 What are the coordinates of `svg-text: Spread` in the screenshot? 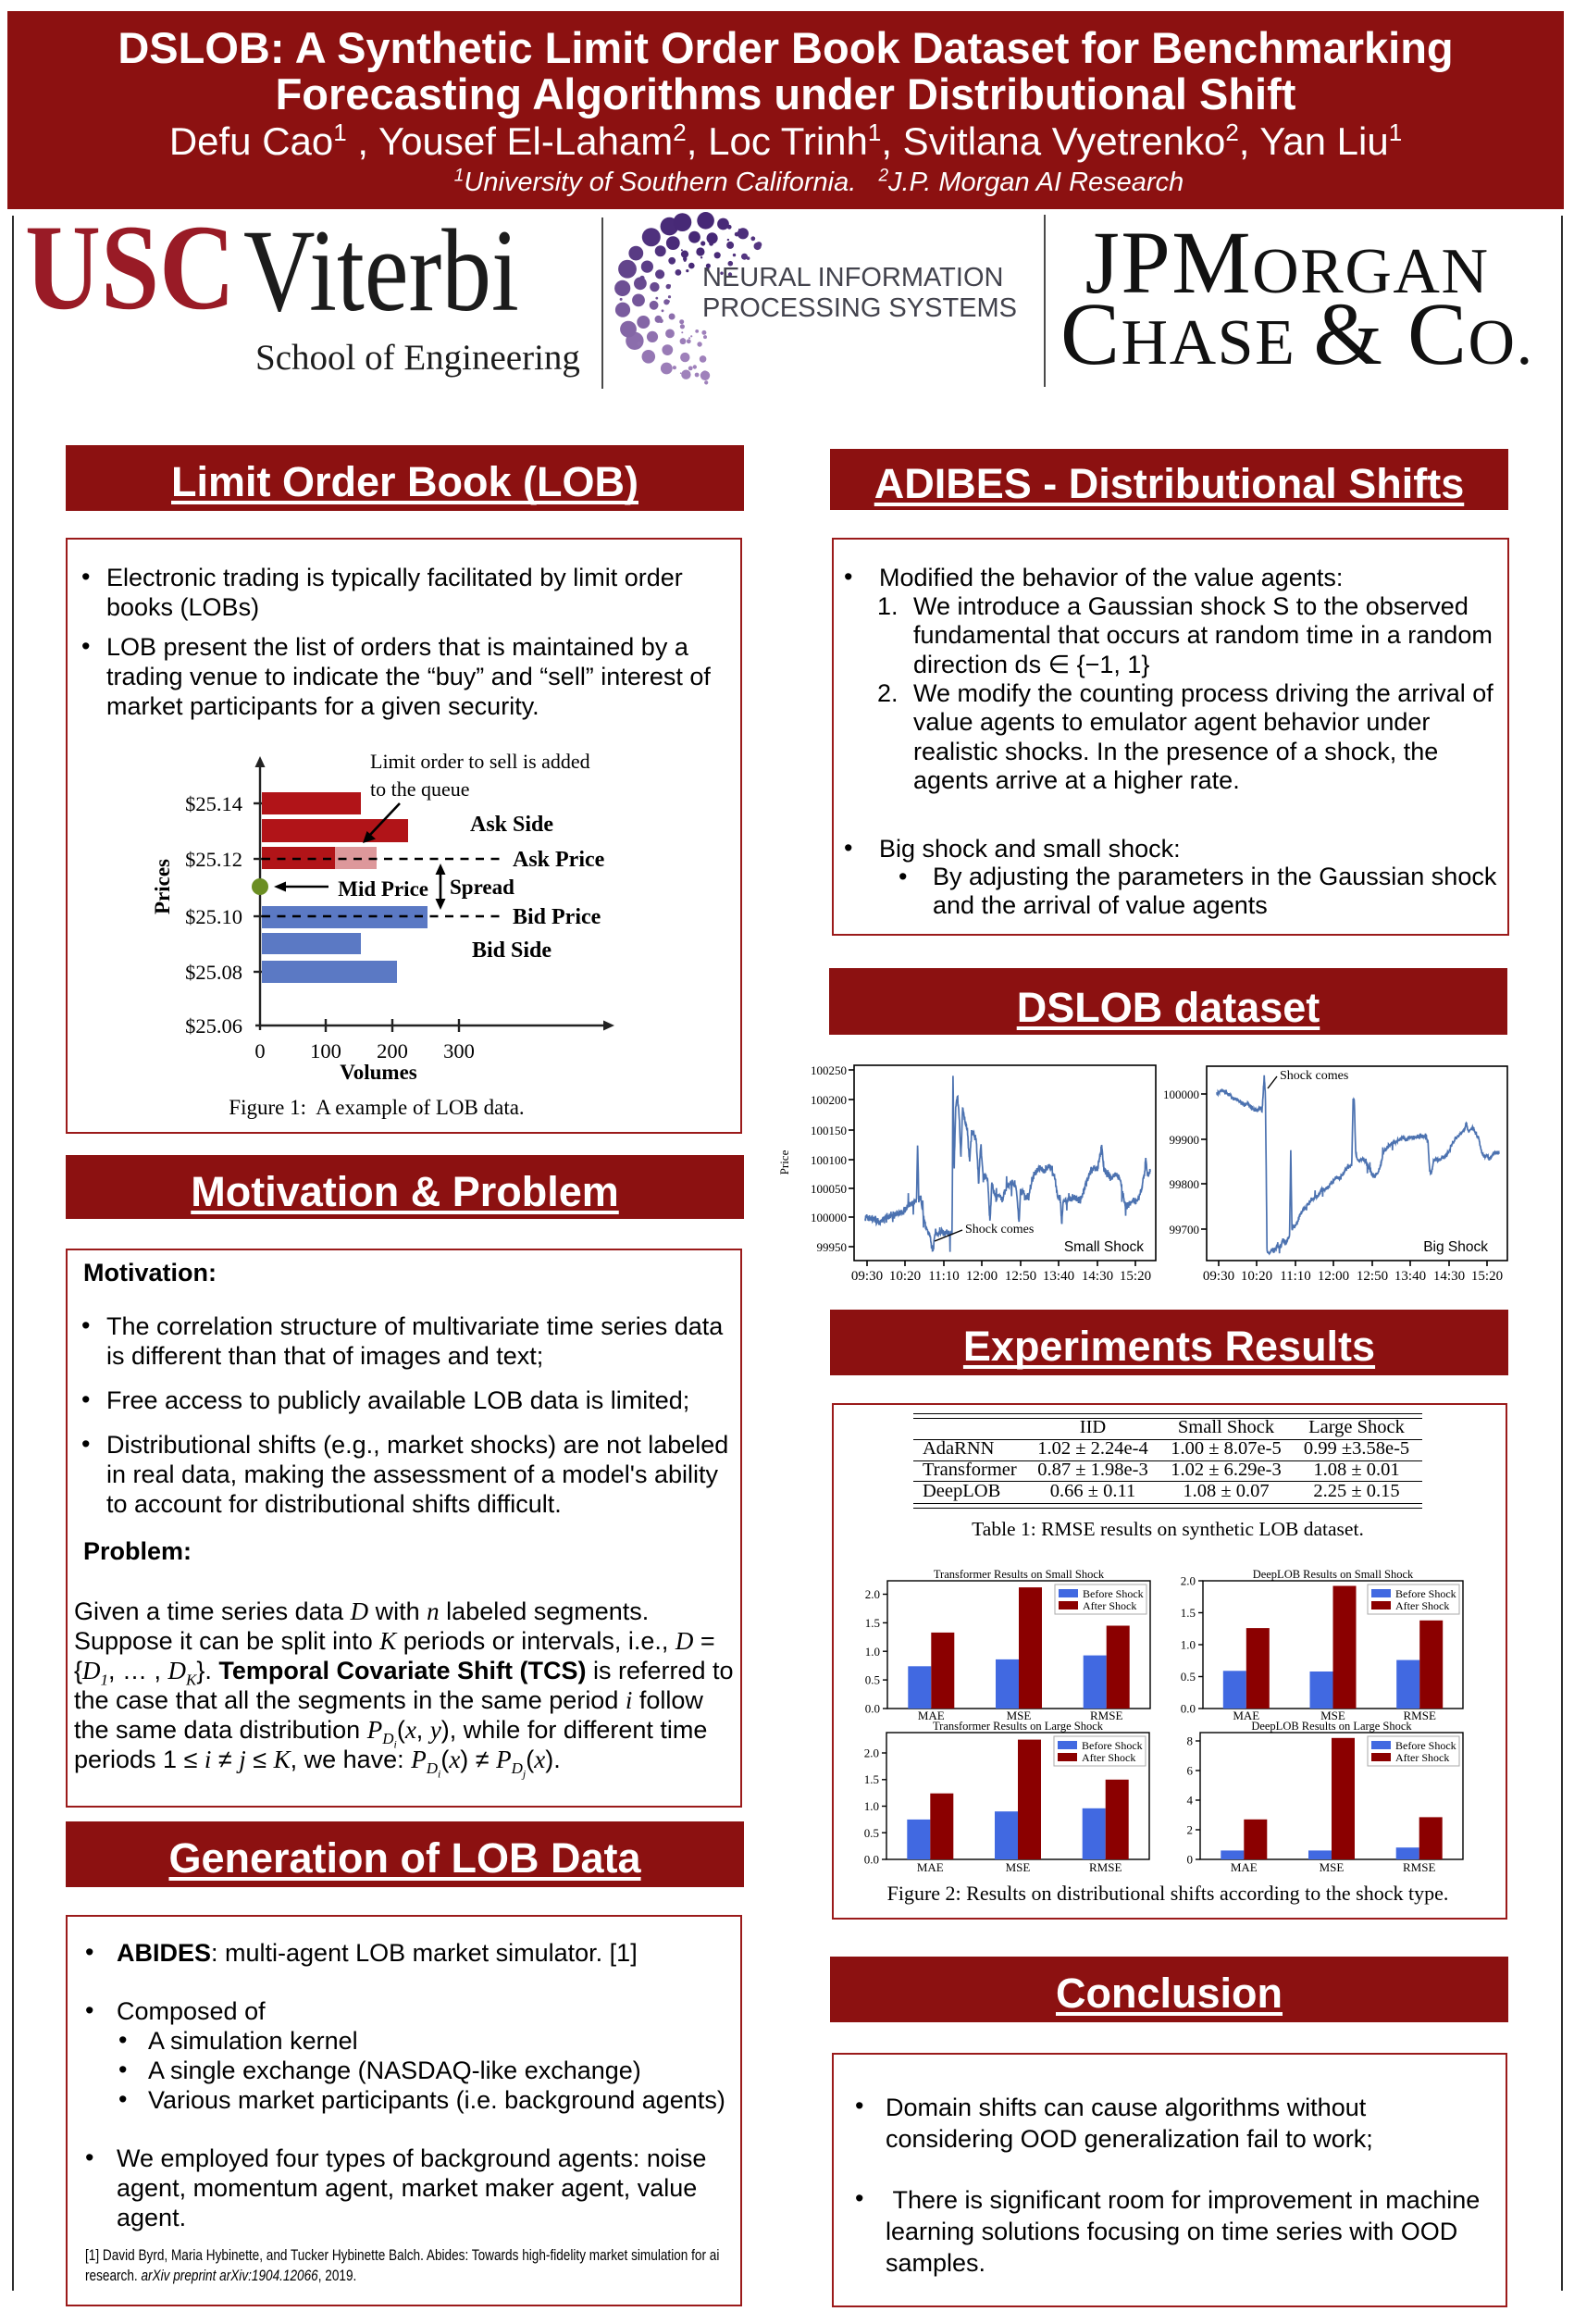 It's located at (482, 887).